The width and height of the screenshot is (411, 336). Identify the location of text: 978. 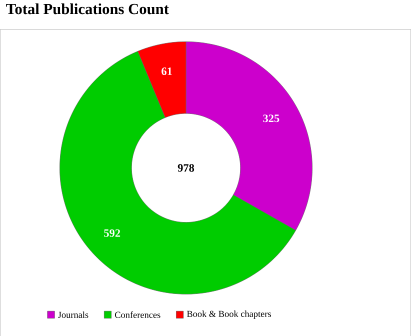
(186, 168).